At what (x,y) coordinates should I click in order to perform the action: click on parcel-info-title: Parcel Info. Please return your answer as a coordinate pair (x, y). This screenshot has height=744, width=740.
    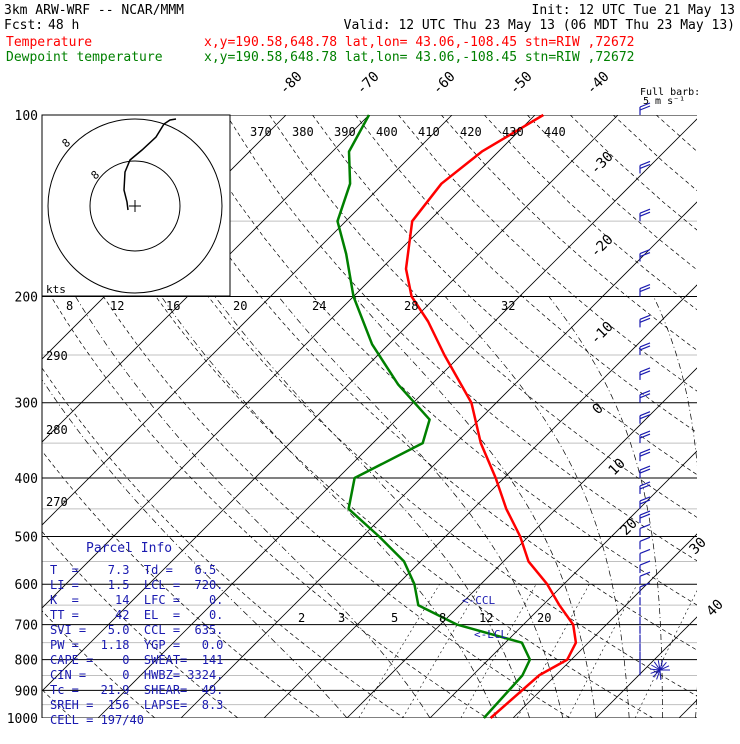
    Looking at the image, I should click on (129, 548).